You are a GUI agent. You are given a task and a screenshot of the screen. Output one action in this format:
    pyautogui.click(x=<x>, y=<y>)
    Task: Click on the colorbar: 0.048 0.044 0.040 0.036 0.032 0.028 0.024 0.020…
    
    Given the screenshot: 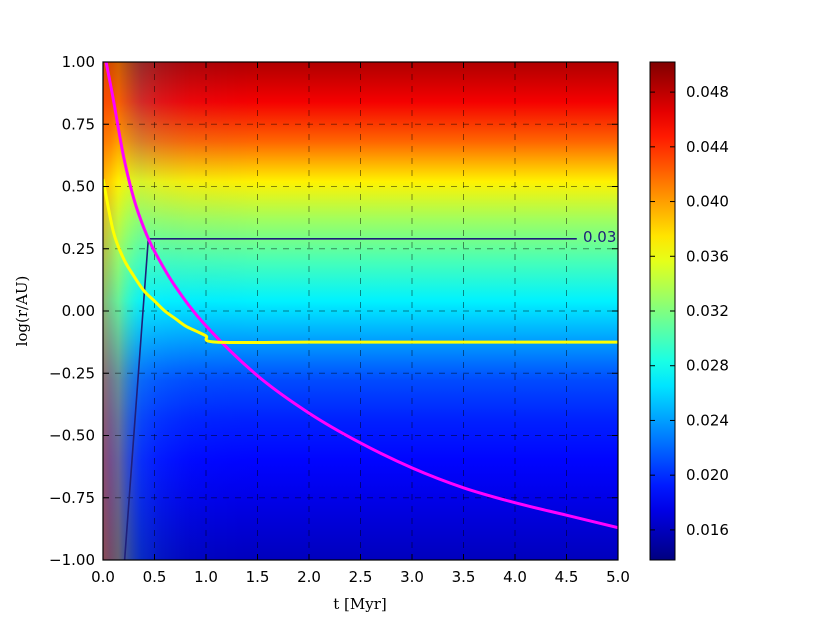 What is the action you would take?
    pyautogui.click(x=689, y=311)
    